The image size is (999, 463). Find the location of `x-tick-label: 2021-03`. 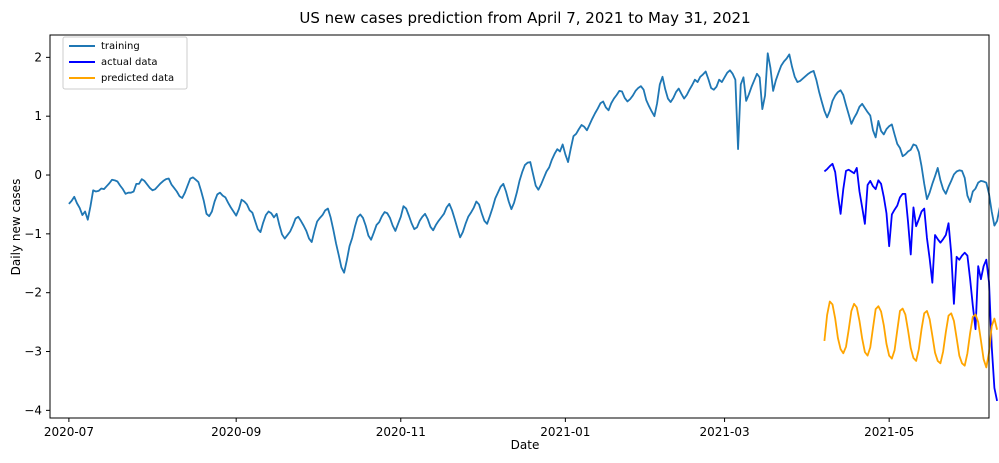

x-tick-label: 2021-03 is located at coordinates (724, 432).